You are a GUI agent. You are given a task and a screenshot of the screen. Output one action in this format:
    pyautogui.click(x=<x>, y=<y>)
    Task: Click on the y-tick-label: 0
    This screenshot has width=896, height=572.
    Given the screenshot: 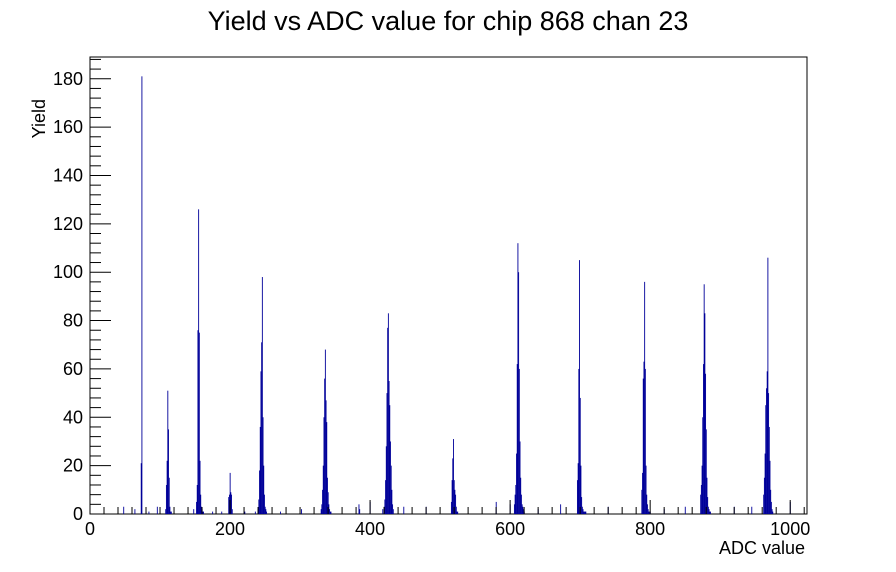 What is the action you would take?
    pyautogui.click(x=78, y=514)
    